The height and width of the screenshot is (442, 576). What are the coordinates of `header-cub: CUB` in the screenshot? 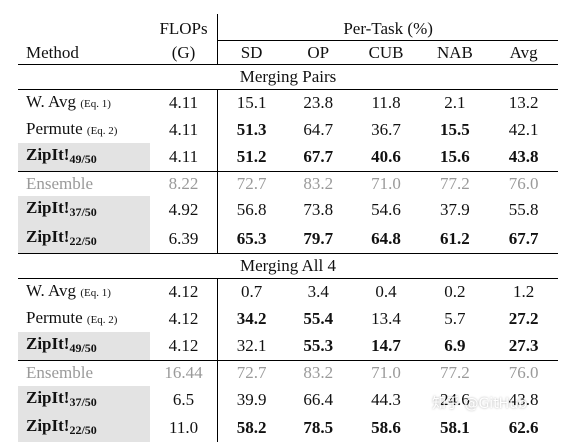 It's located at (386, 52).